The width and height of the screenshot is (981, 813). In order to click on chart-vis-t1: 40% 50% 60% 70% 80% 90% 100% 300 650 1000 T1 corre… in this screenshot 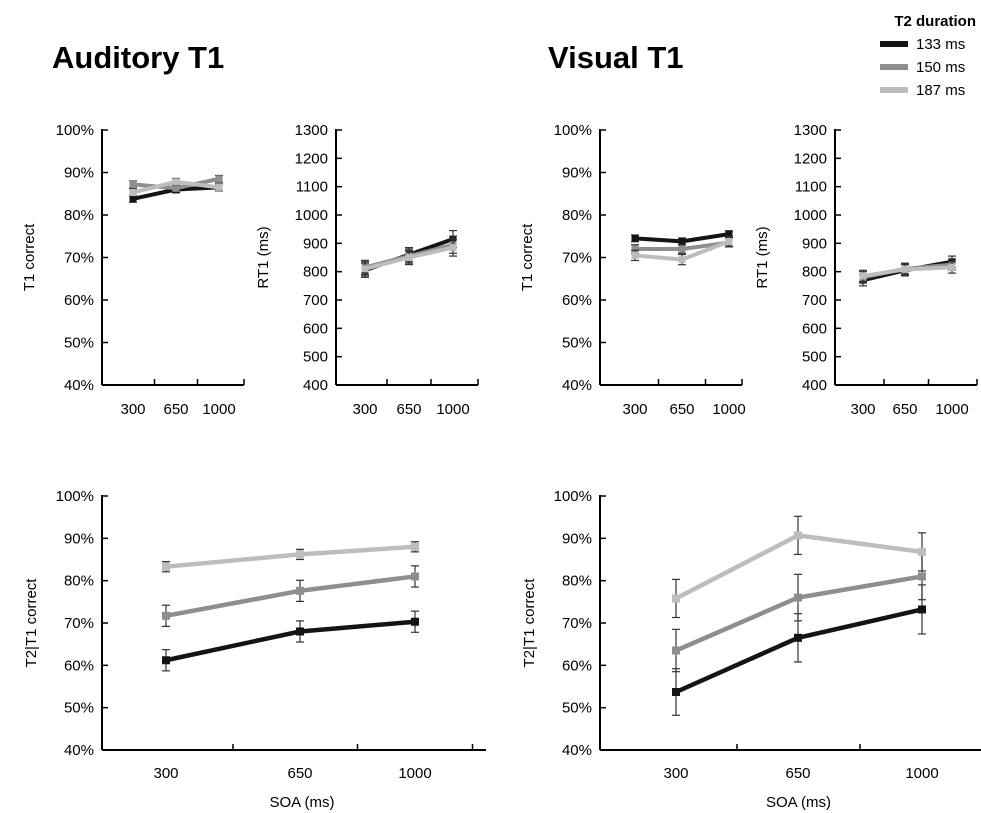, I will do `click(632, 270)`.